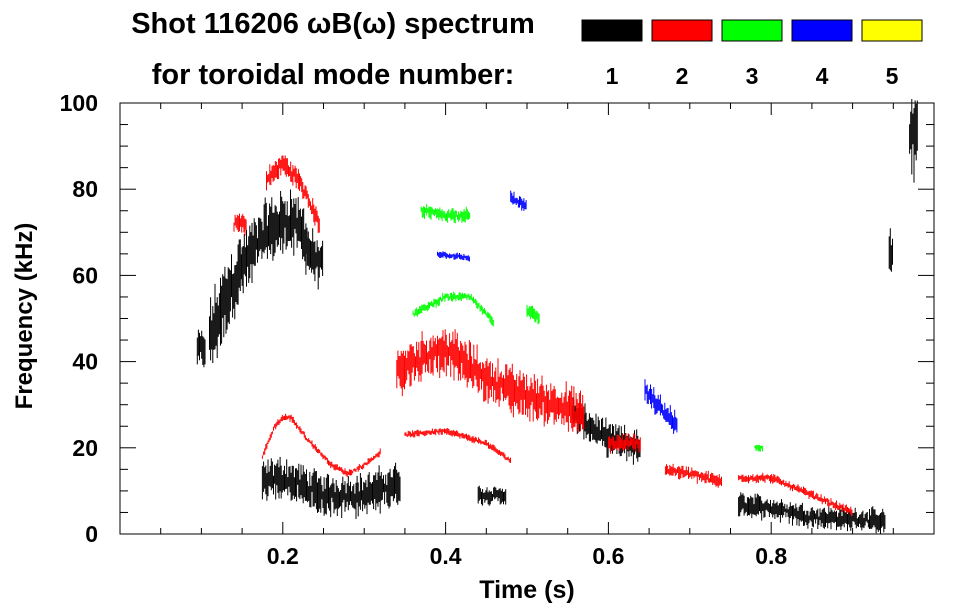 Image resolution: width=963 pixels, height=615 pixels. Describe the element at coordinates (333, 75) in the screenshot. I see `chart-title-line2: for toroidal mode number:` at that location.